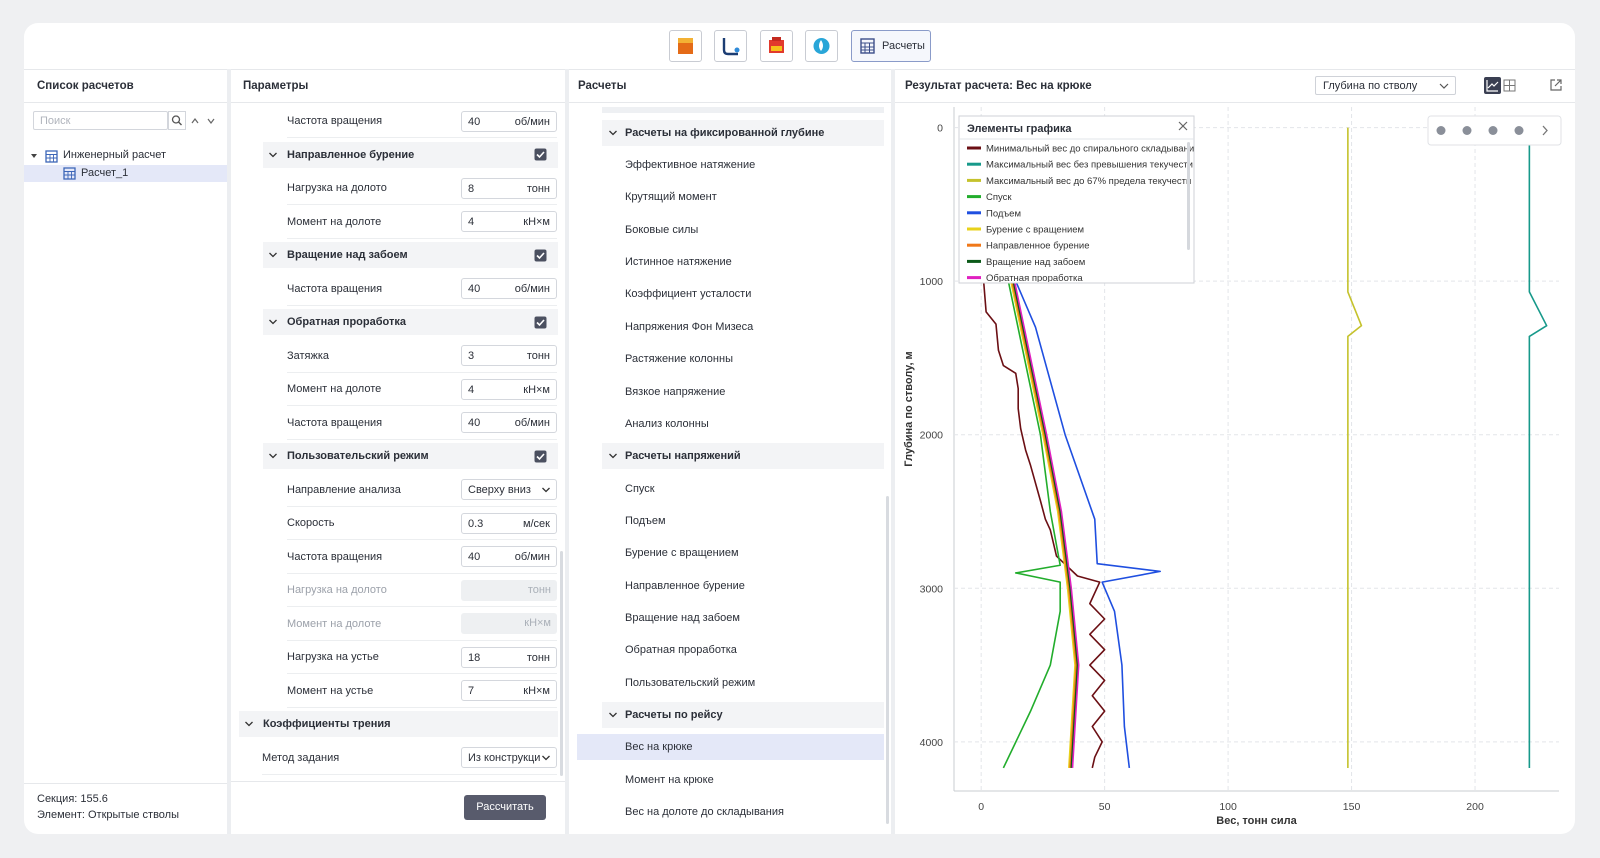 This screenshot has width=1600, height=858. Describe the element at coordinates (1256, 821) in the screenshot. I see `x-axis-title: Вес, тонн сила` at that location.